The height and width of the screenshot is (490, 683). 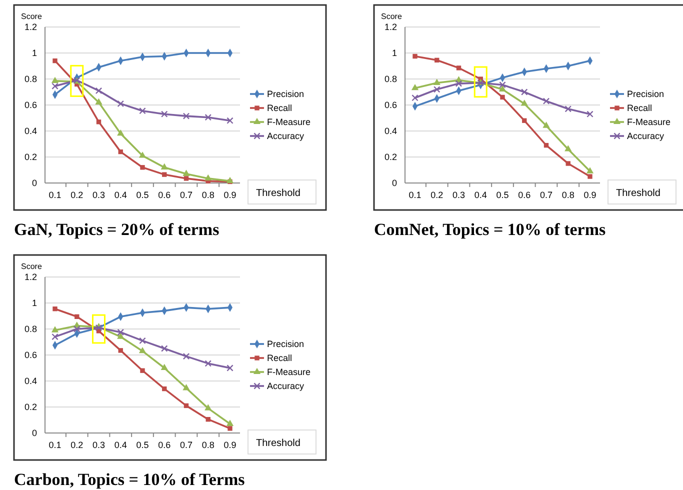 What do you see at coordinates (130, 479) in the screenshot?
I see `text: Carbon, Topics = 10% of Terms` at bounding box center [130, 479].